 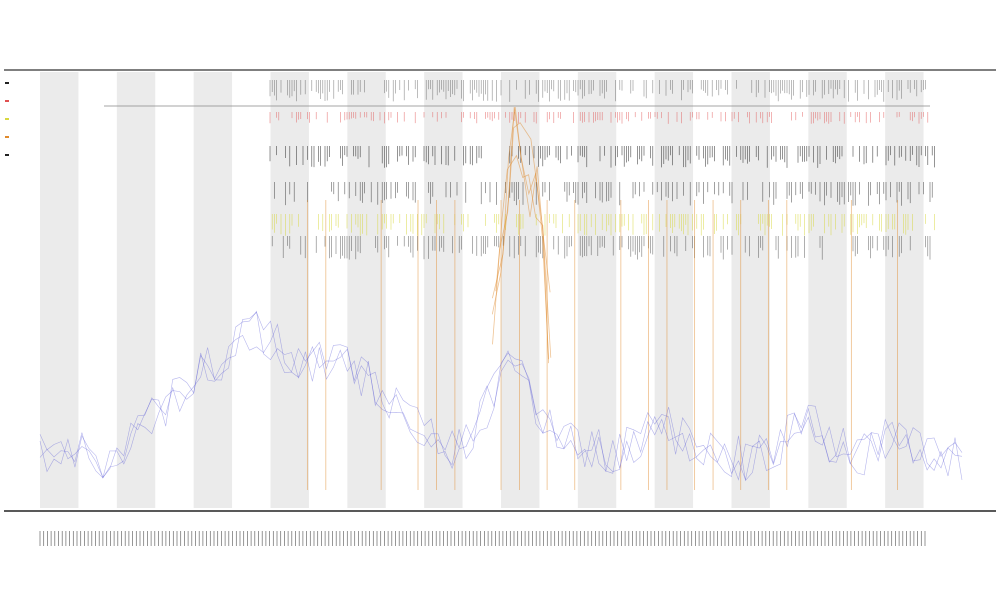 What do you see at coordinates (482, 538) in the screenshot?
I see `x-tick-labels` at bounding box center [482, 538].